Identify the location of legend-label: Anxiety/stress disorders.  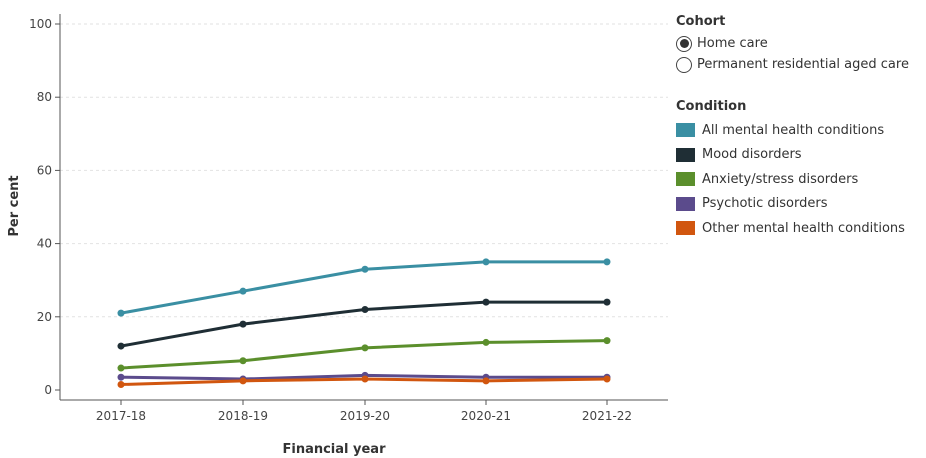
(780, 179).